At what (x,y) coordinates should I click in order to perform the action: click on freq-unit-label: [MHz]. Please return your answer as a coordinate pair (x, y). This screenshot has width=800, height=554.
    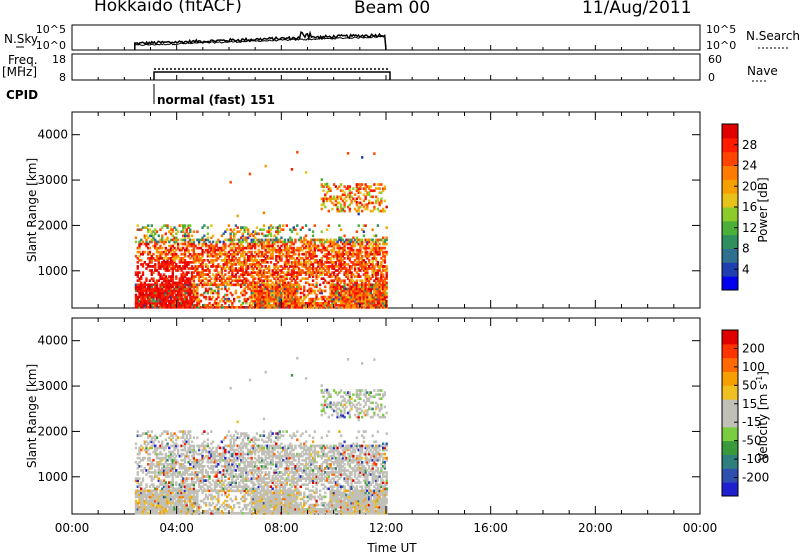
    Looking at the image, I should click on (20, 72).